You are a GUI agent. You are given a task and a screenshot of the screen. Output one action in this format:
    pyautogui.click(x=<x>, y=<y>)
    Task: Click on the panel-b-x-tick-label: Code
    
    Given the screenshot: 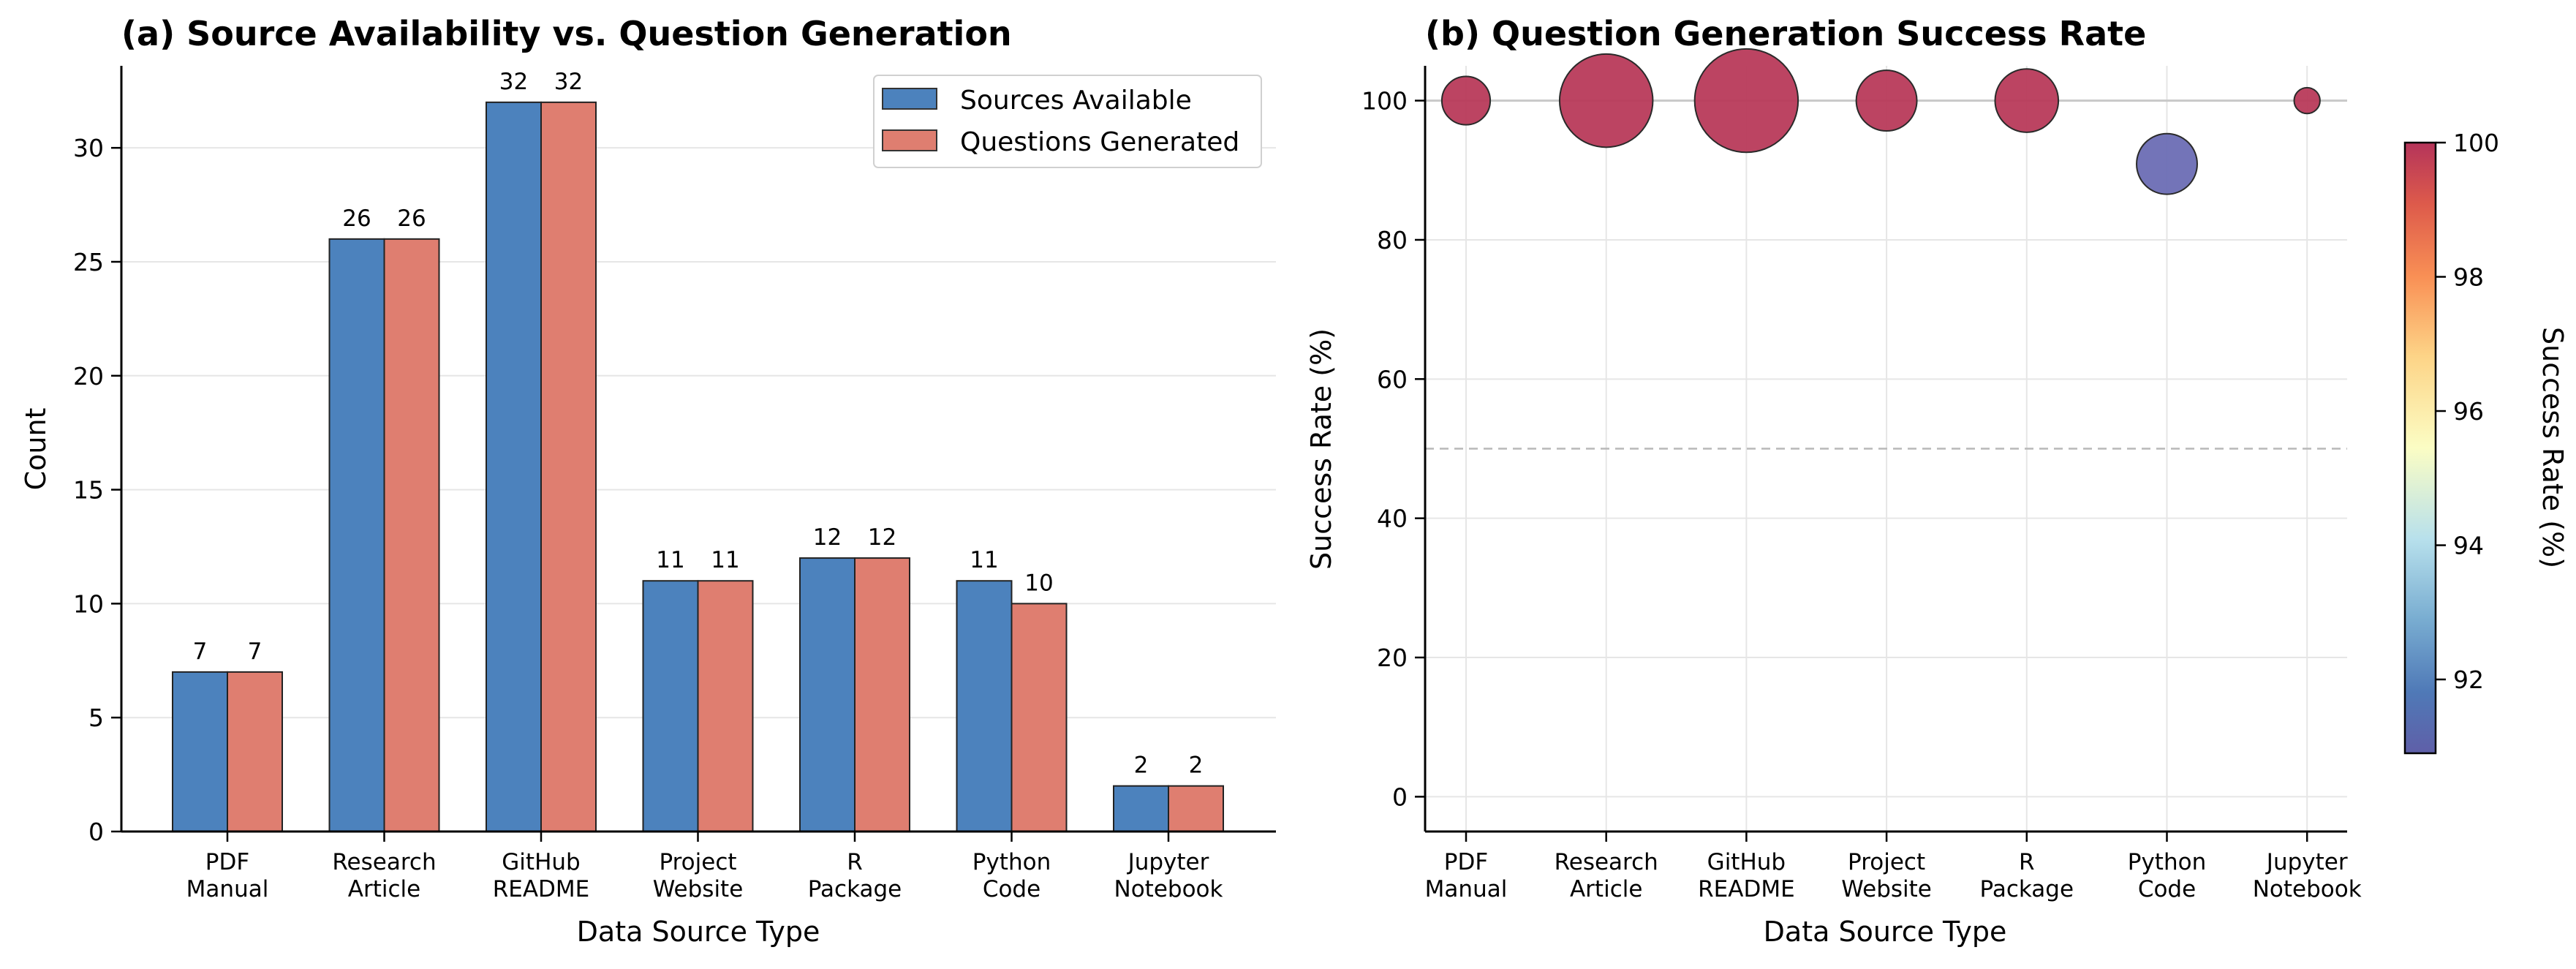 What is the action you would take?
    pyautogui.click(x=2167, y=889)
    